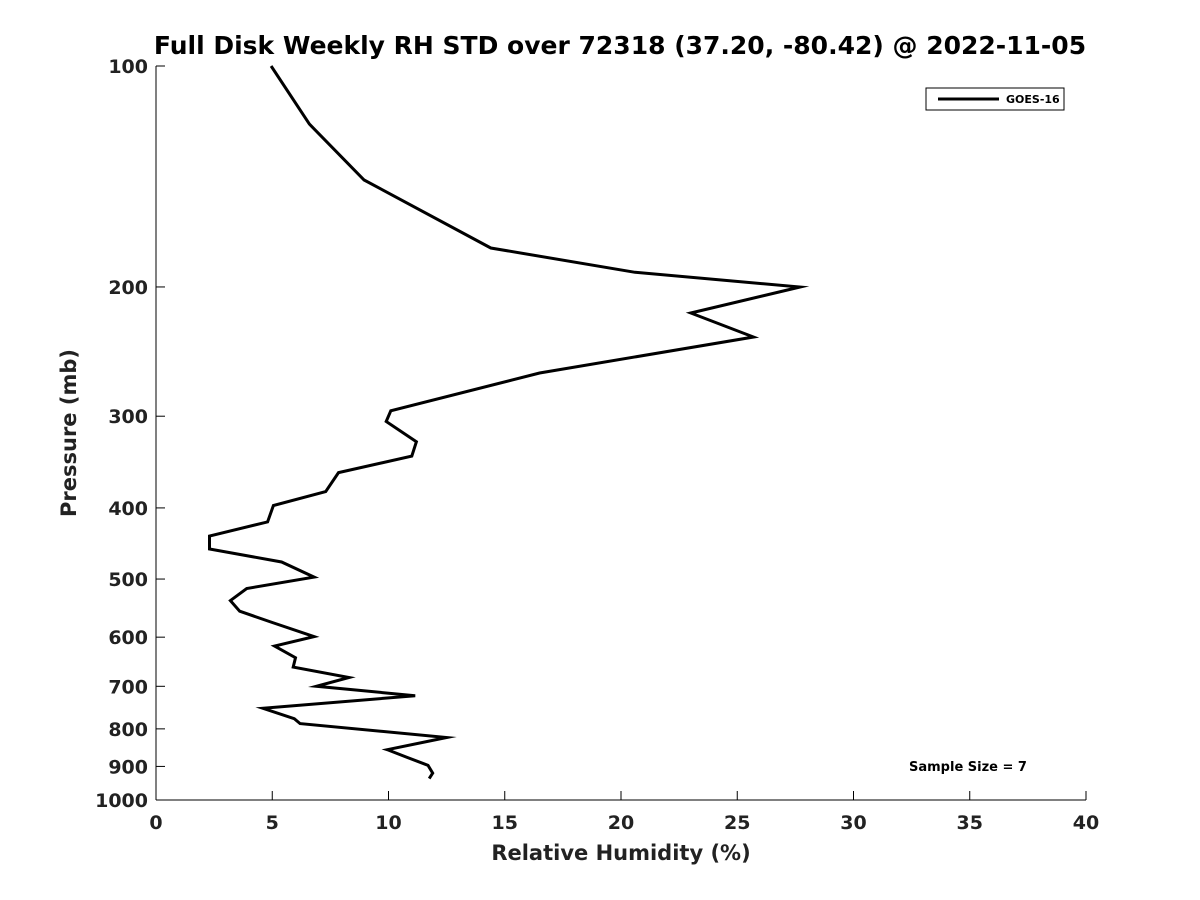 This screenshot has height=900, width=1200. Describe the element at coordinates (620, 853) in the screenshot. I see `x-axis-label: Relative Humidity (%)` at that location.